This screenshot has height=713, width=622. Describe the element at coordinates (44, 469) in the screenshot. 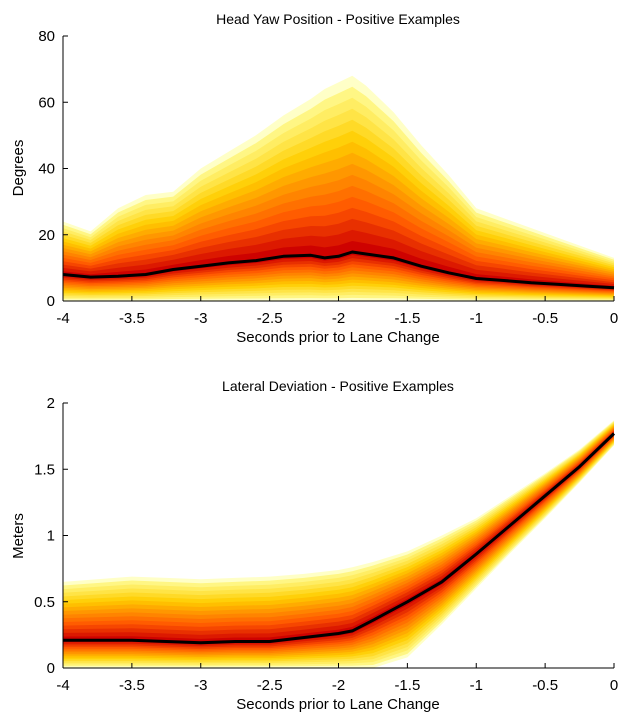

I see `y-tick-label: 1.5` at that location.